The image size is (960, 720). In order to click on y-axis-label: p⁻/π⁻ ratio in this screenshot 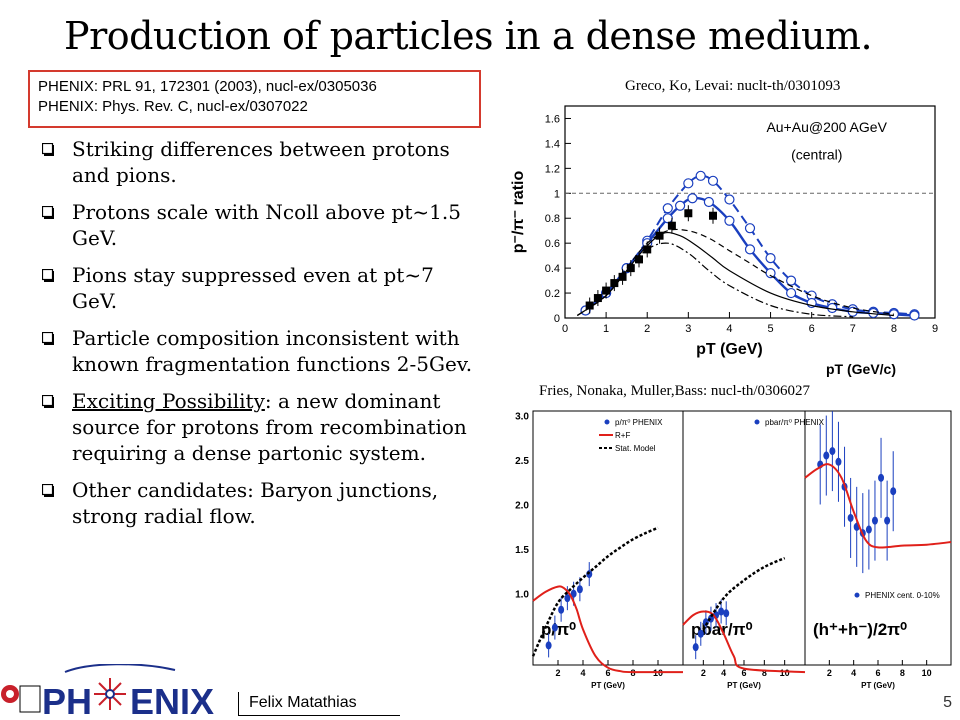, I will do `click(518, 212)`.